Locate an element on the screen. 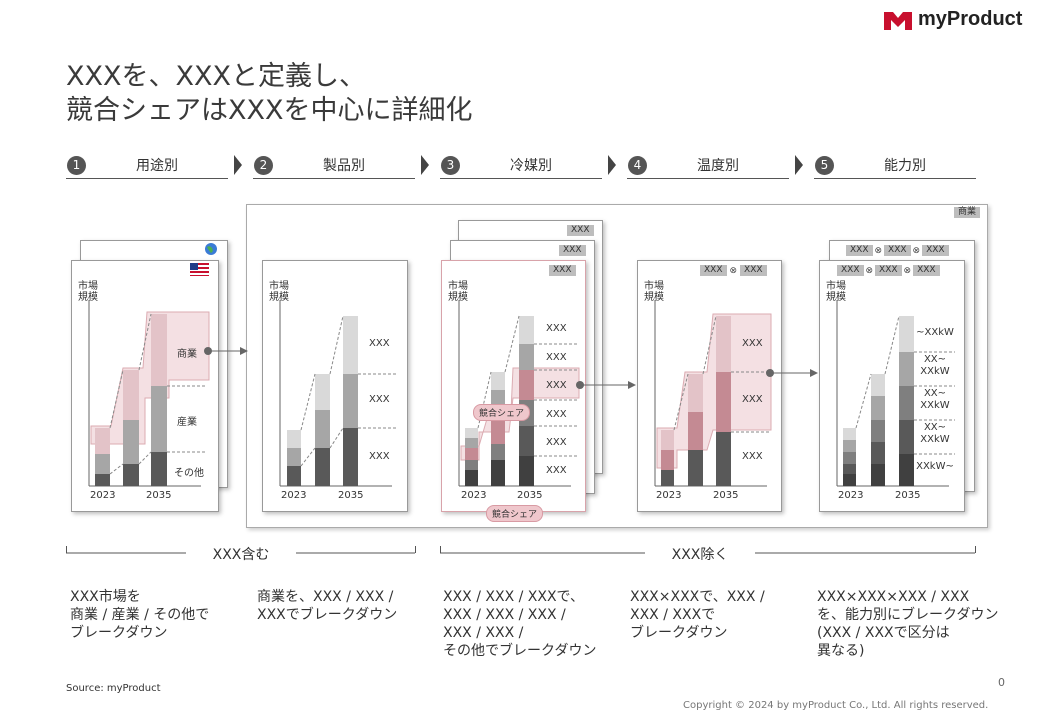 The width and height of the screenshot is (1040, 720). panel5-label-5: XXkW~ is located at coordinates (935, 466).